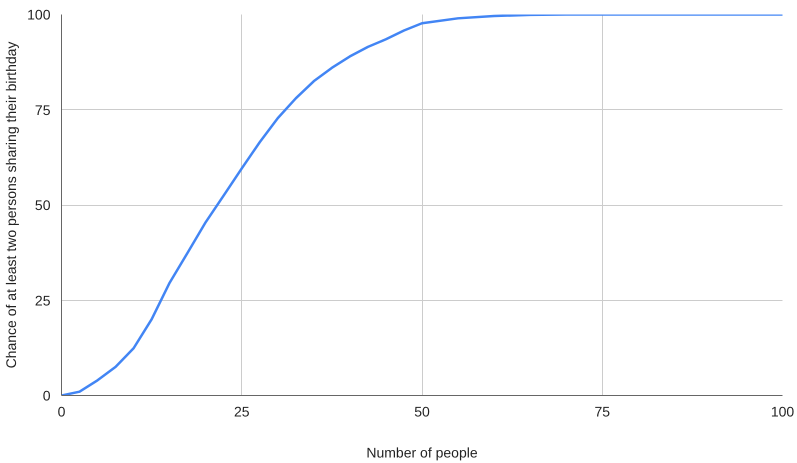 This screenshot has width=797, height=463. I want to click on x-tick-label: 100, so click(782, 412).